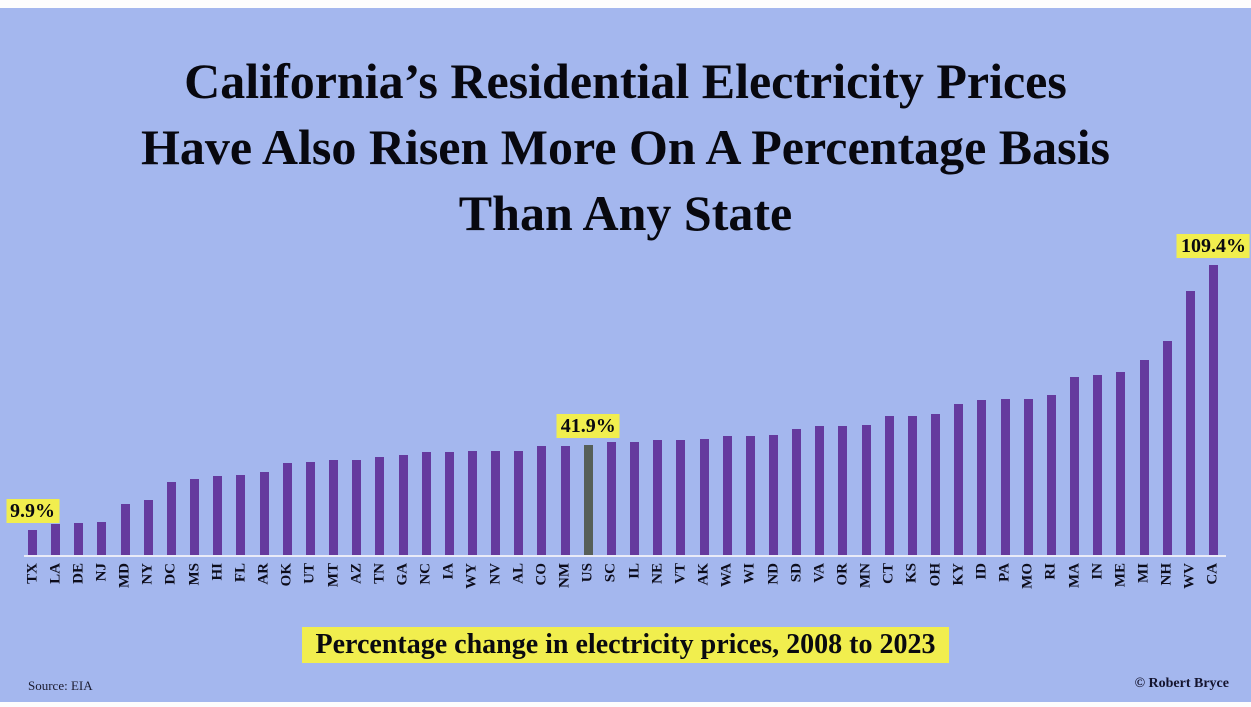 The height and width of the screenshot is (707, 1251). I want to click on bar-md, so click(125, 530).